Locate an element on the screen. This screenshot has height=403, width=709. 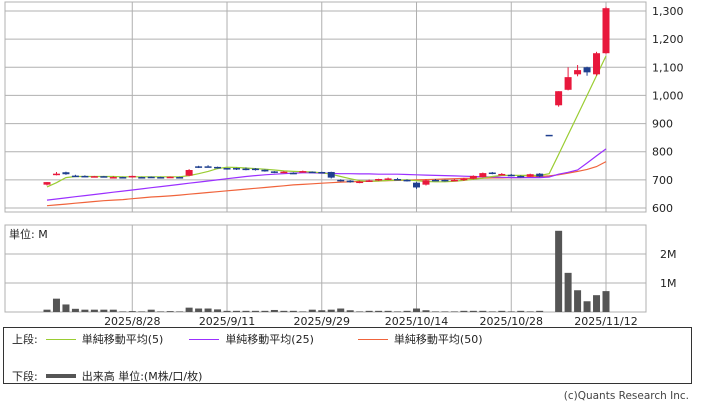
ma5-label: 単純移動平均(5) is located at coordinates (122, 339).